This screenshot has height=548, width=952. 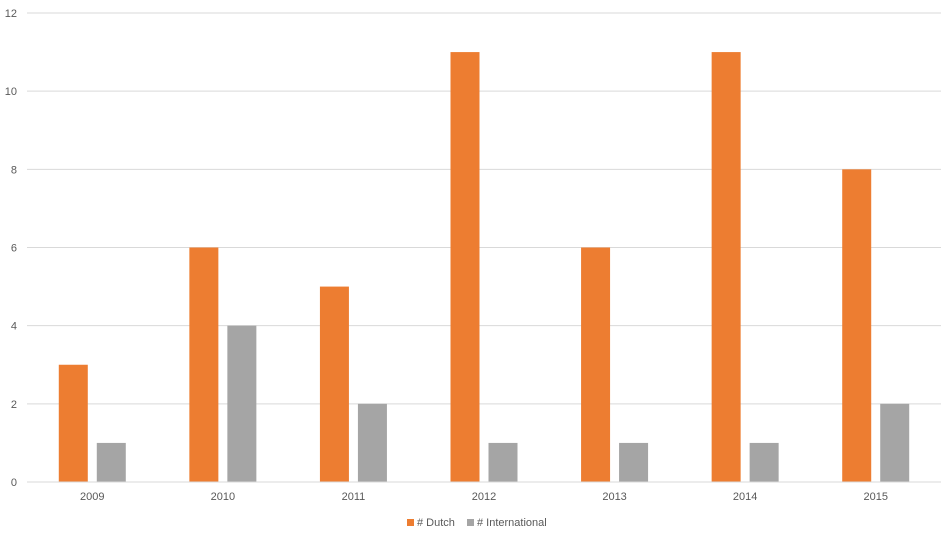 What do you see at coordinates (596, 364) in the screenshot?
I see `bar-dutch-2013` at bounding box center [596, 364].